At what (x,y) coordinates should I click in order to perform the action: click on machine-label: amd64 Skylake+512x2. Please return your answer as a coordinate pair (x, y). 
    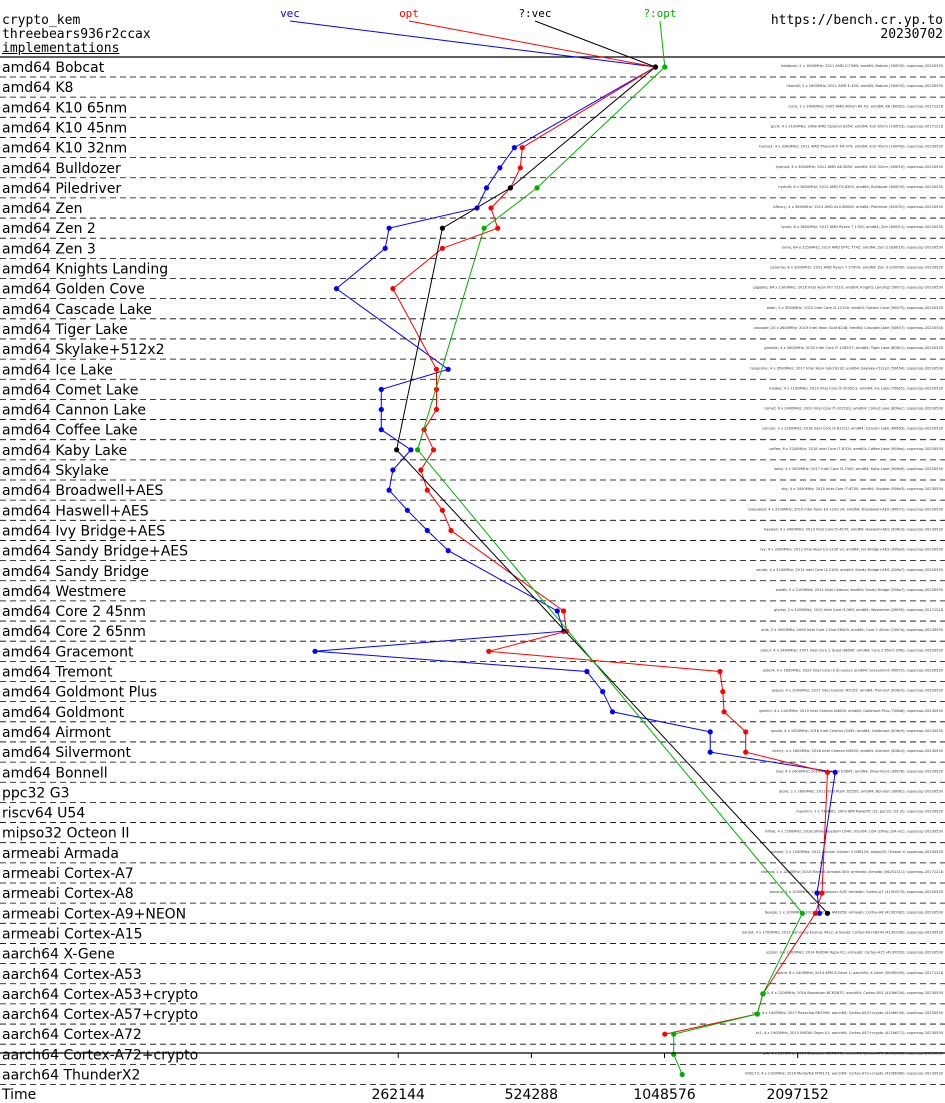
    Looking at the image, I should click on (83, 350).